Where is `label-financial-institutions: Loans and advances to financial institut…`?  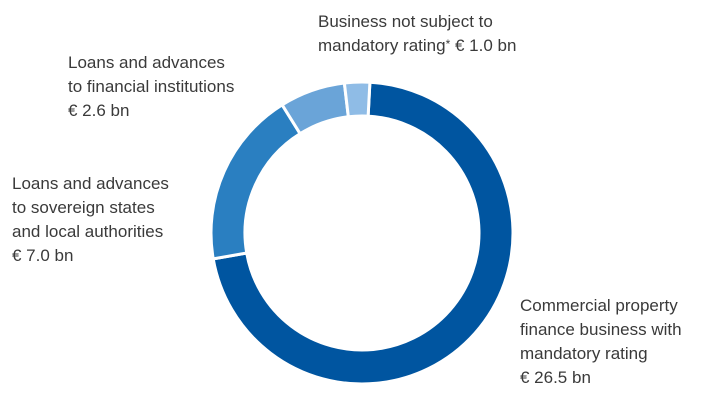 label-financial-institutions: Loans and advances to financial institut… is located at coordinates (151, 87).